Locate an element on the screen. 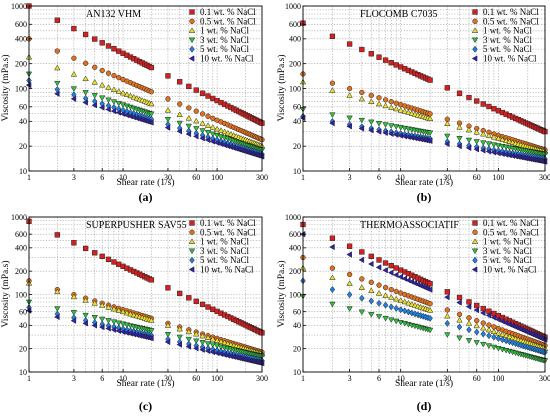 Image resolution: width=550 pixels, height=416 pixels. panel-label: (d) is located at coordinates (424, 406).